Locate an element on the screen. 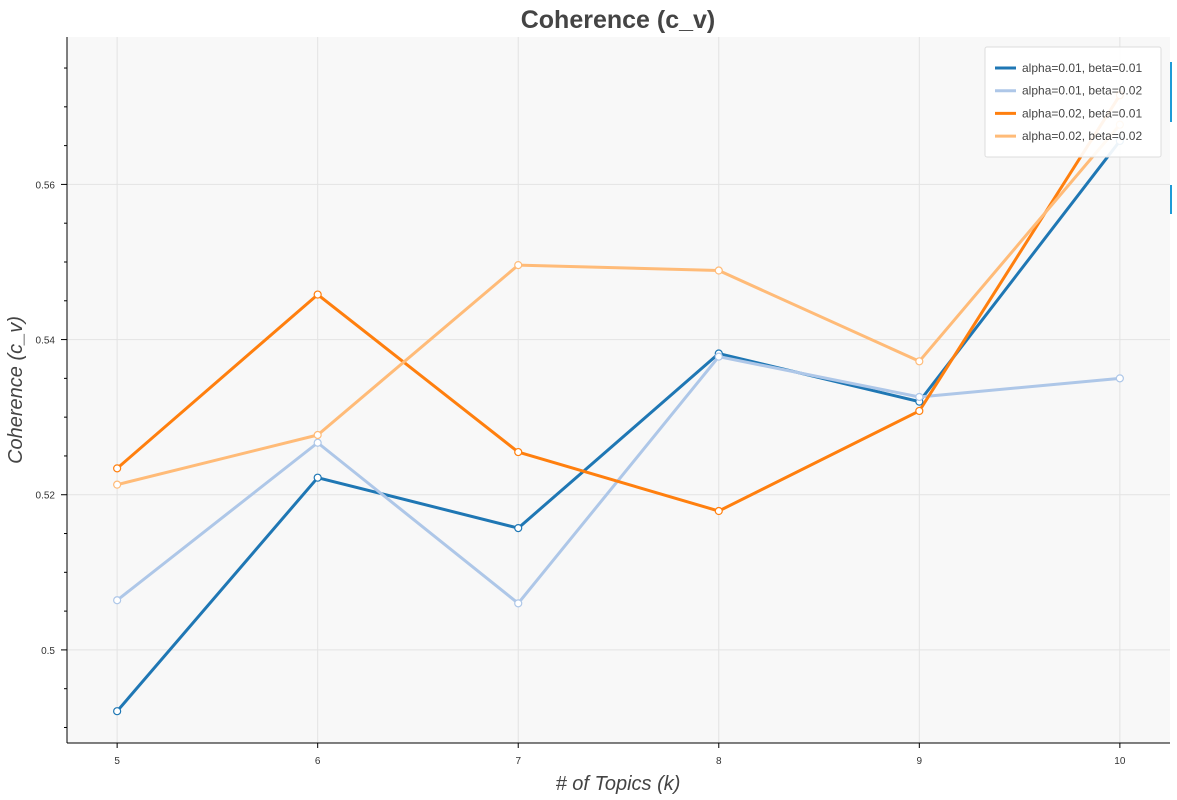 This screenshot has height=800, width=1177. x-tick-label: 7 is located at coordinates (518, 761).